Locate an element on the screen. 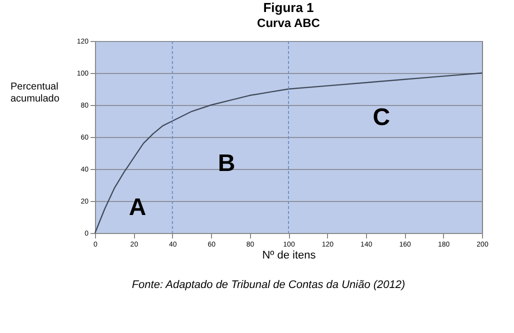 This screenshot has width=514, height=333. source-note: Fonte: Adaptado de Tribunal de Contas da União (2012) is located at coordinates (269, 285).